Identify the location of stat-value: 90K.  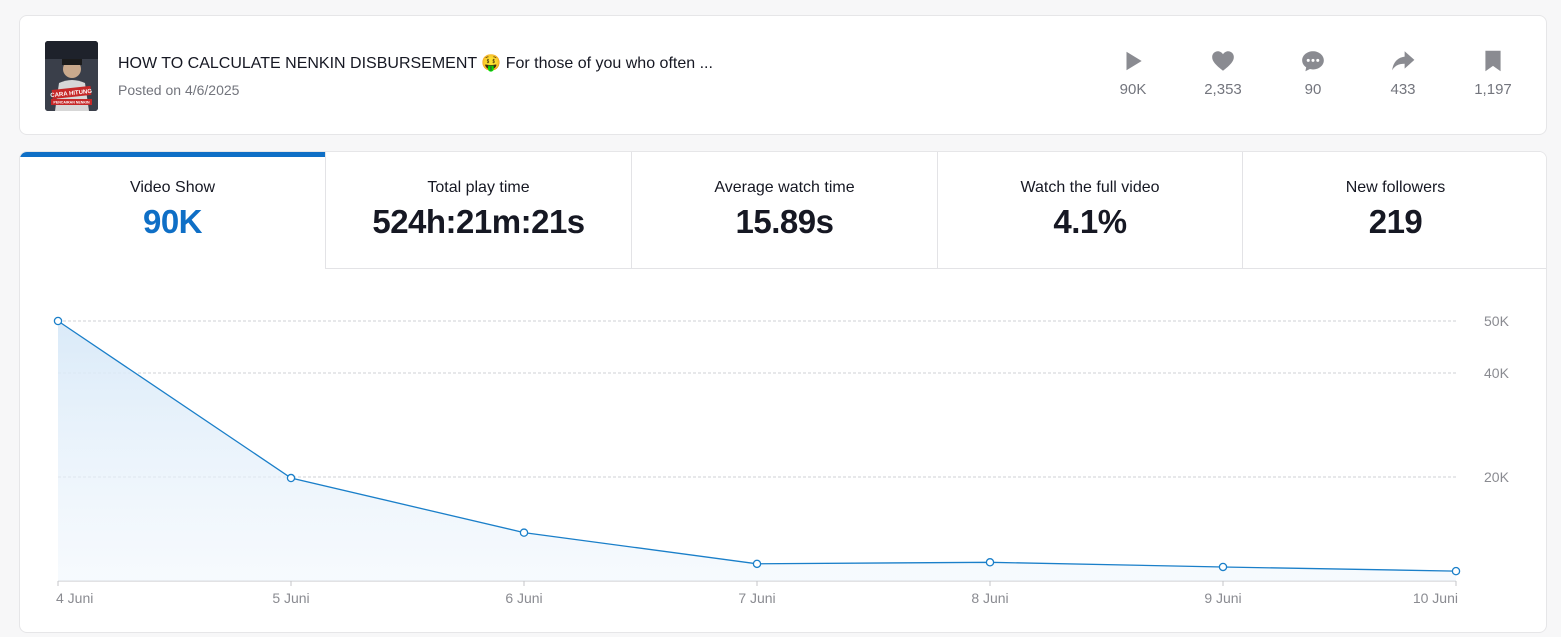
(1133, 89).